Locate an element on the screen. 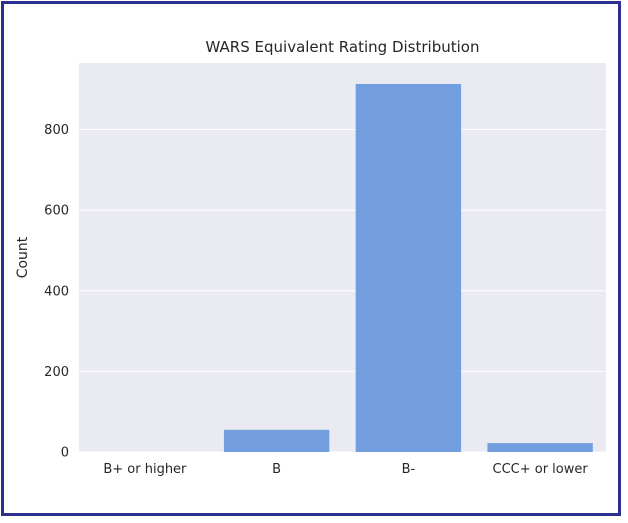 The image size is (628, 523). y-tick-label: 800 is located at coordinates (56, 130).